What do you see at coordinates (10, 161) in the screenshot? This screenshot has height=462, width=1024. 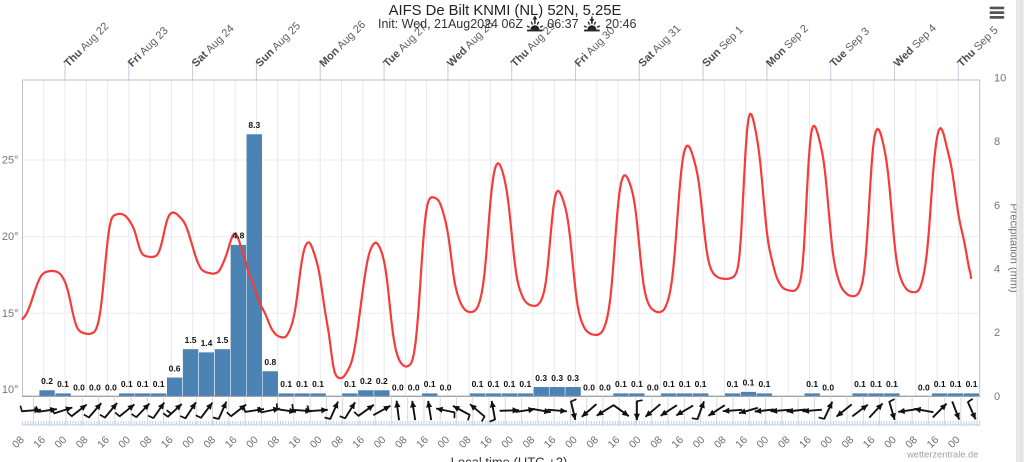 I see `svg-text: 25°` at bounding box center [10, 161].